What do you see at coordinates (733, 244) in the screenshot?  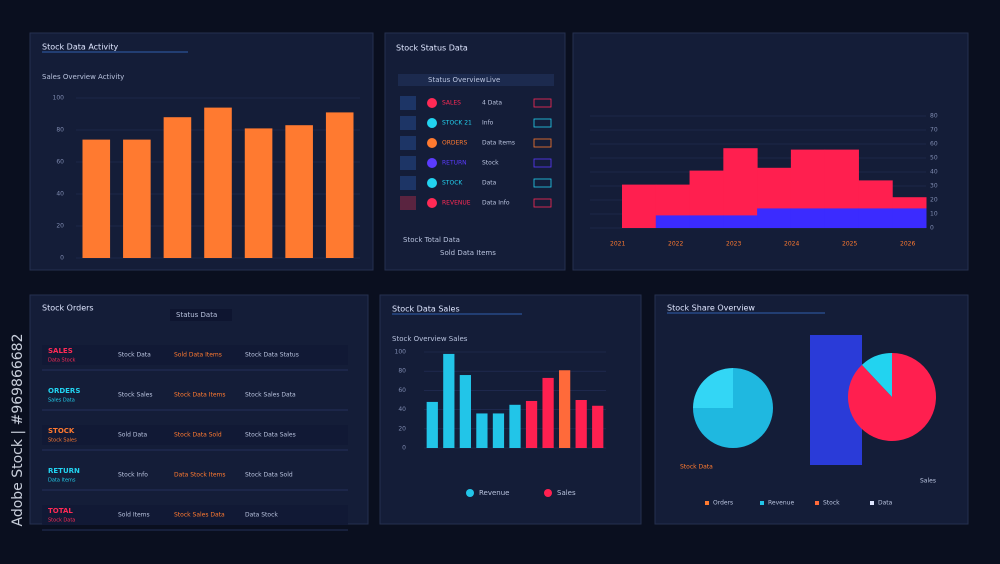 I see `x-tick-label: 2023` at bounding box center [733, 244].